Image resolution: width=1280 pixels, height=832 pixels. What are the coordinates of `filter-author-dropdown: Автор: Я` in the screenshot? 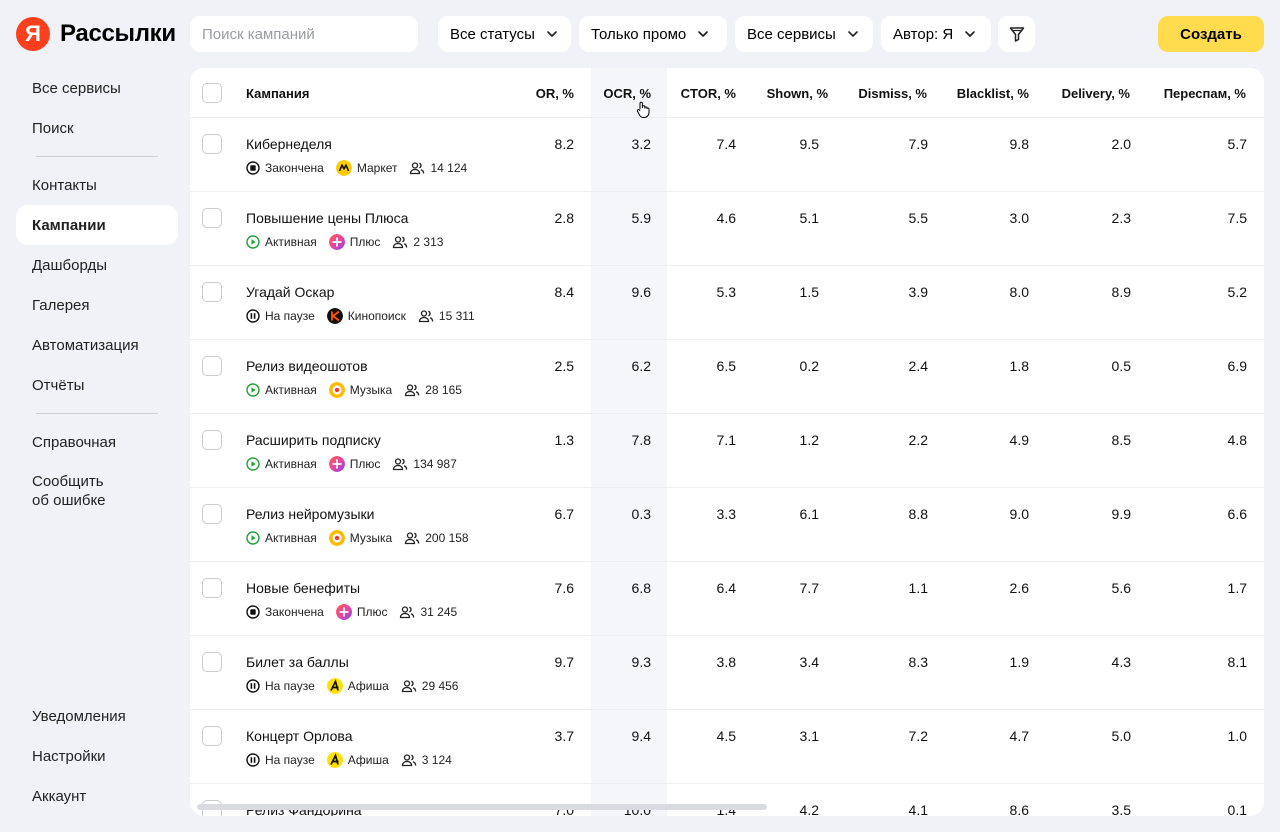 It's located at (936, 34).